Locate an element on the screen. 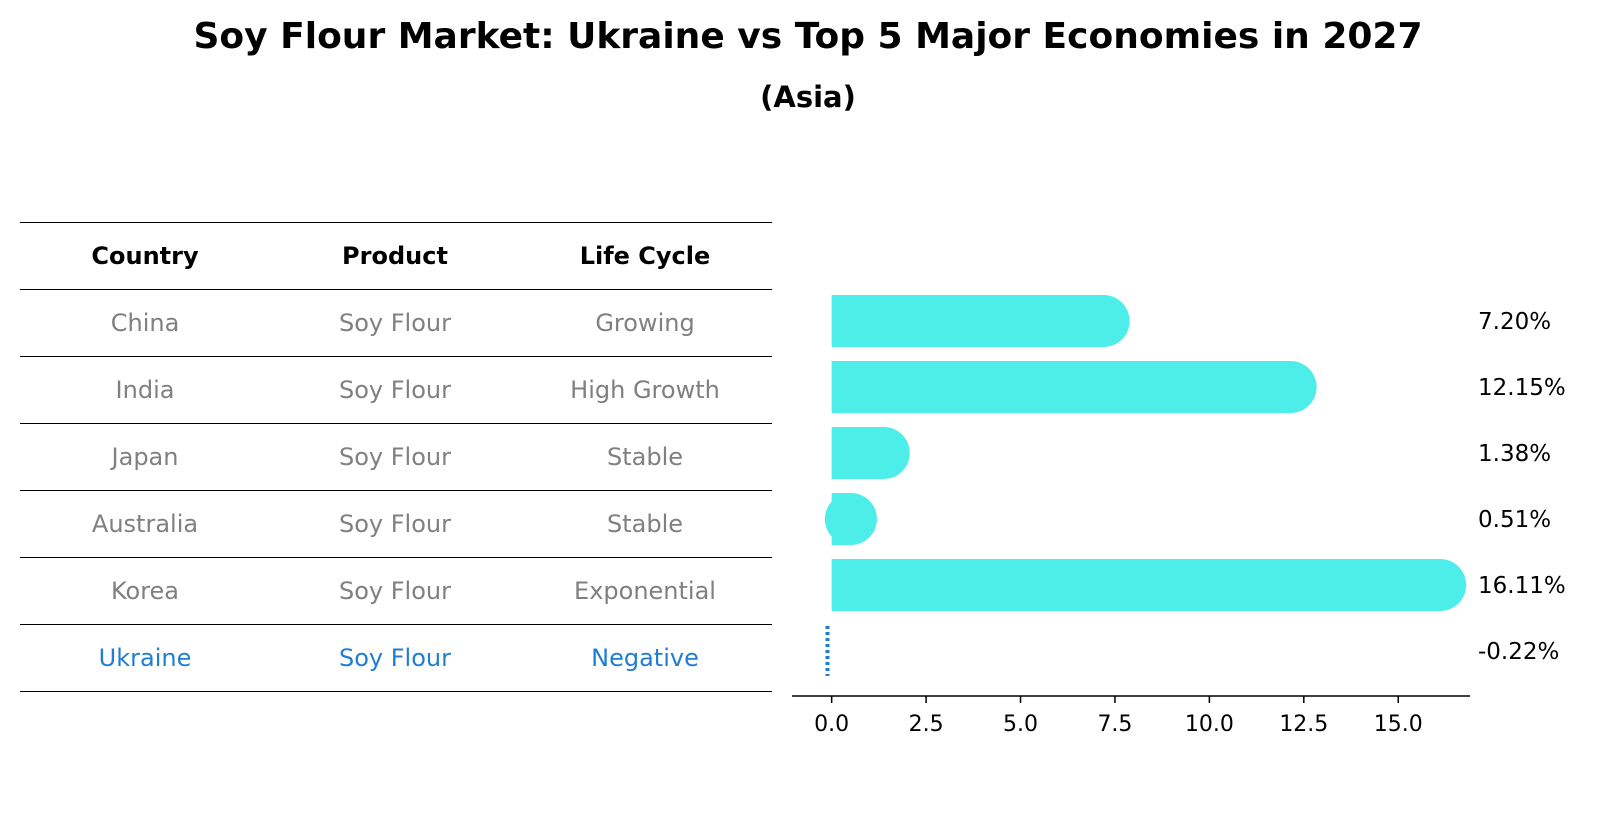 Image resolution: width=1604 pixels, height=823 pixels. bar-korea is located at coordinates (1136, 585).